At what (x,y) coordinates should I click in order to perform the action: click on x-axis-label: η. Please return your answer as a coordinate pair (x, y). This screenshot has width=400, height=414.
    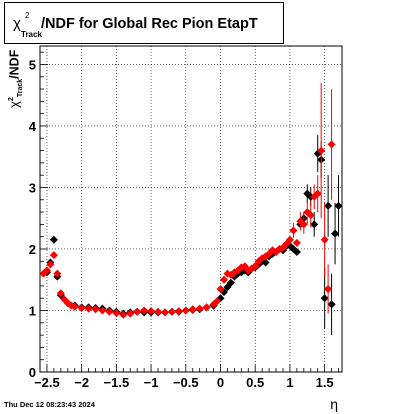
    Looking at the image, I should click on (334, 404).